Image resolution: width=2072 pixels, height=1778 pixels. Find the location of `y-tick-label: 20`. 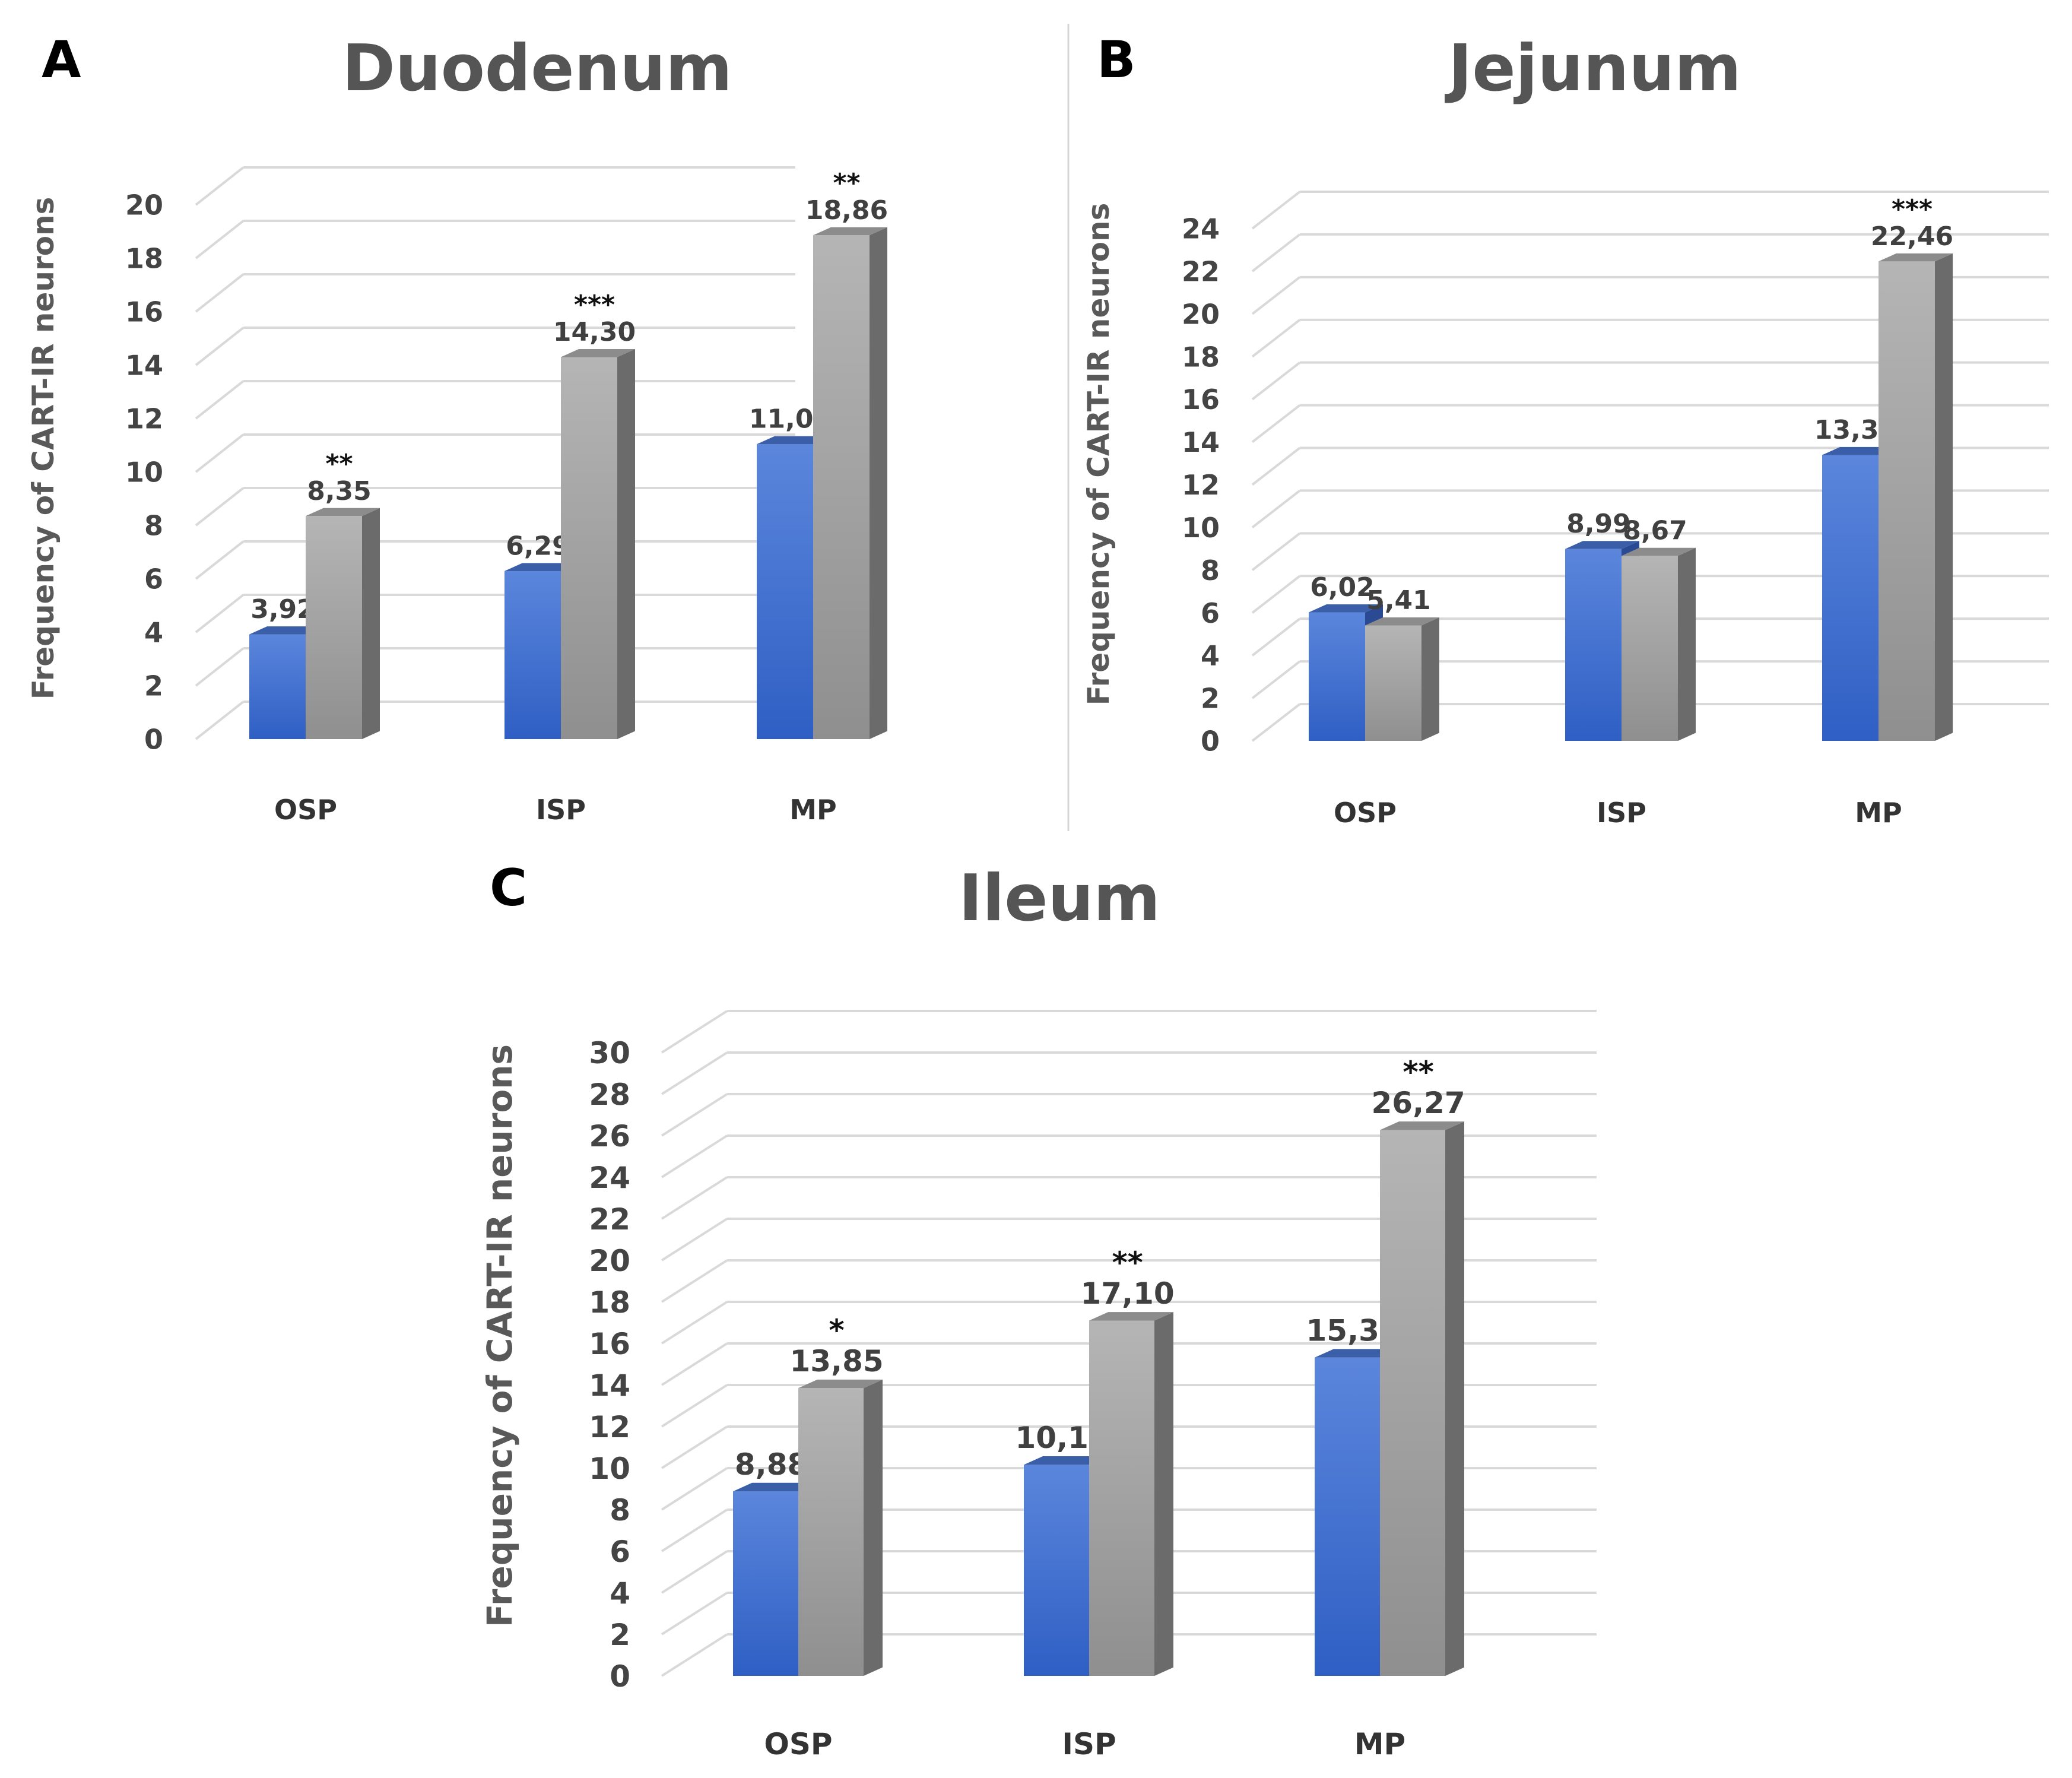

y-tick-label: 20 is located at coordinates (144, 205).